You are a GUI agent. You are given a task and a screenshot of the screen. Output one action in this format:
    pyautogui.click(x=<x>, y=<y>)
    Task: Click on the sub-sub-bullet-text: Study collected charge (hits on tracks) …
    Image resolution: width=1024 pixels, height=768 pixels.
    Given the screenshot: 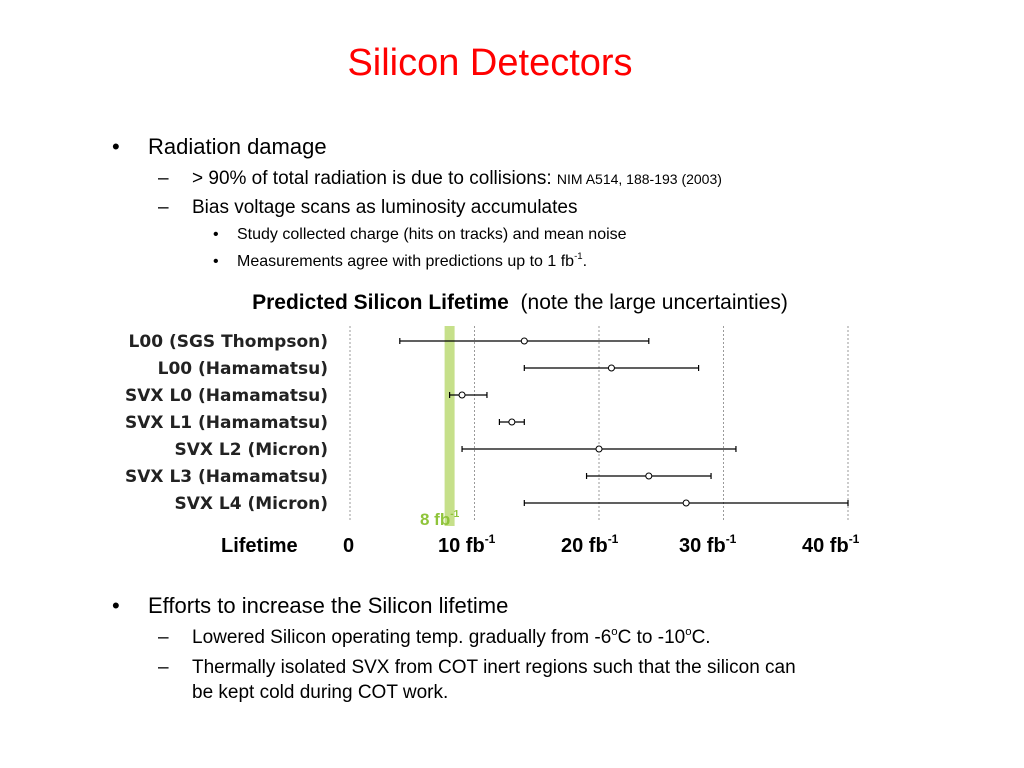 What is the action you would take?
    pyautogui.click(x=432, y=234)
    